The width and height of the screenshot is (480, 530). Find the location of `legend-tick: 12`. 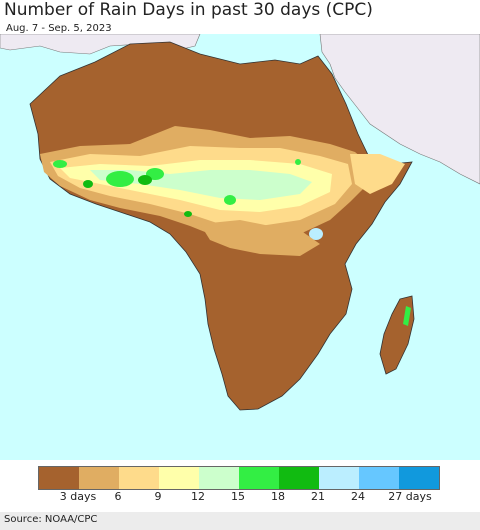

legend-tick: 12 is located at coordinates (198, 496).